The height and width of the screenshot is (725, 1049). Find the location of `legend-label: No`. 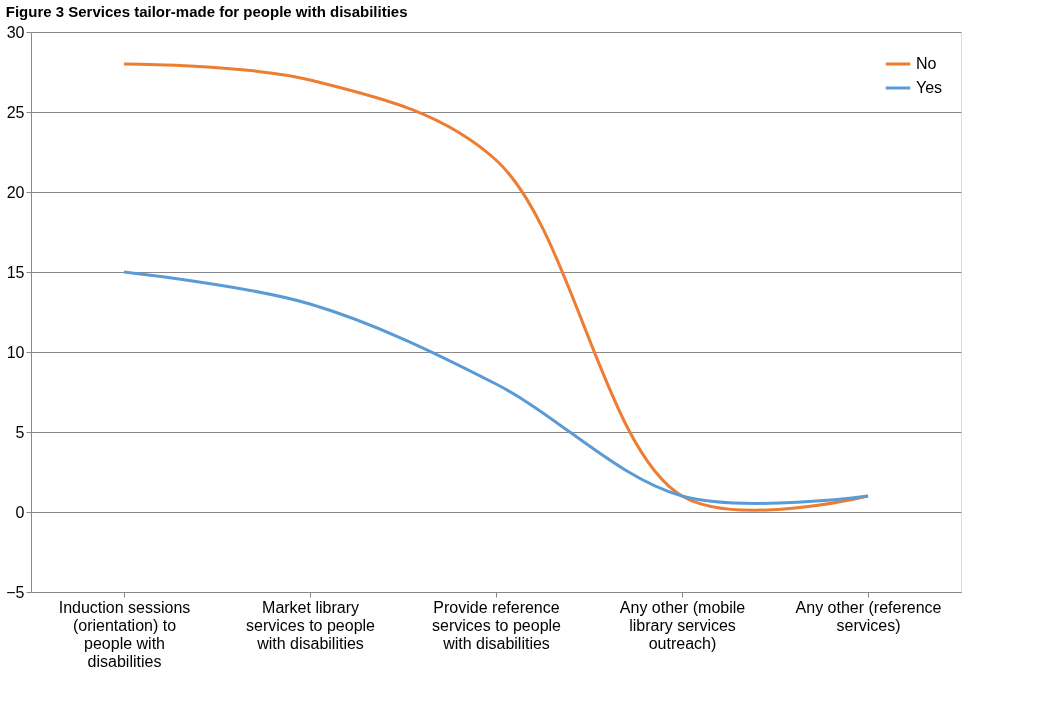

legend-label: No is located at coordinates (926, 63).